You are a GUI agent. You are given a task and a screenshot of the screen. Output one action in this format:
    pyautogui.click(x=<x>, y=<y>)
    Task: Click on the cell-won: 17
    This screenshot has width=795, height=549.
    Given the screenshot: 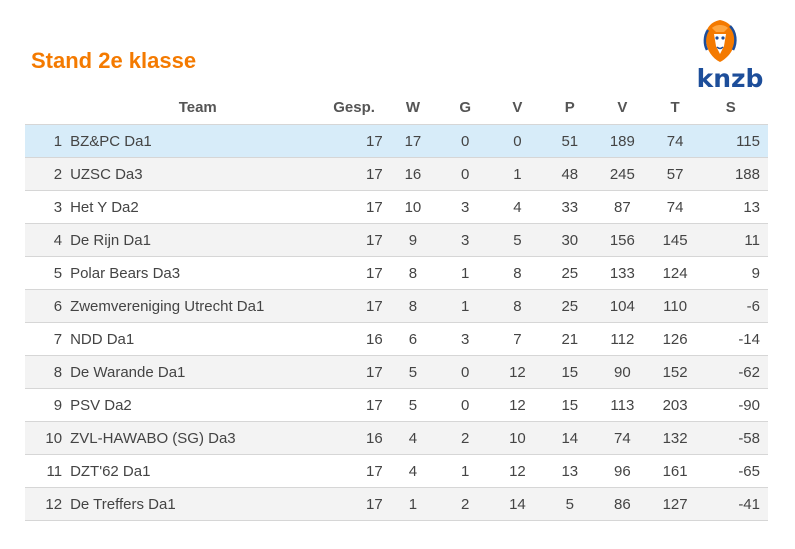 What is the action you would take?
    pyautogui.click(x=413, y=141)
    